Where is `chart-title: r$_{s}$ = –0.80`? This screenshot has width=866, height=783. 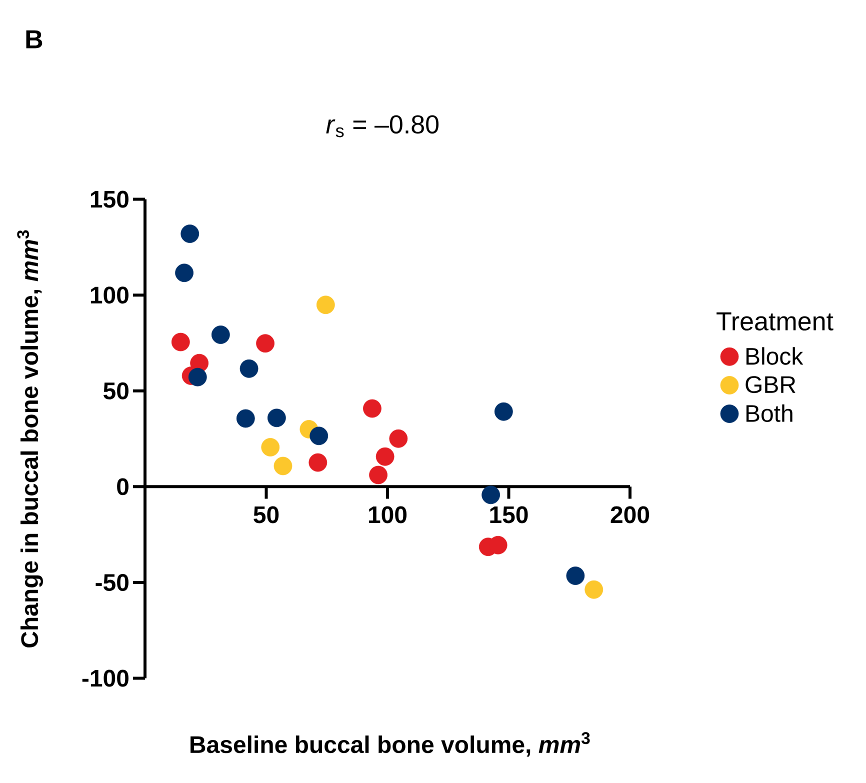 chart-title: r$_{s}$ = –0.80 is located at coordinates (382, 126).